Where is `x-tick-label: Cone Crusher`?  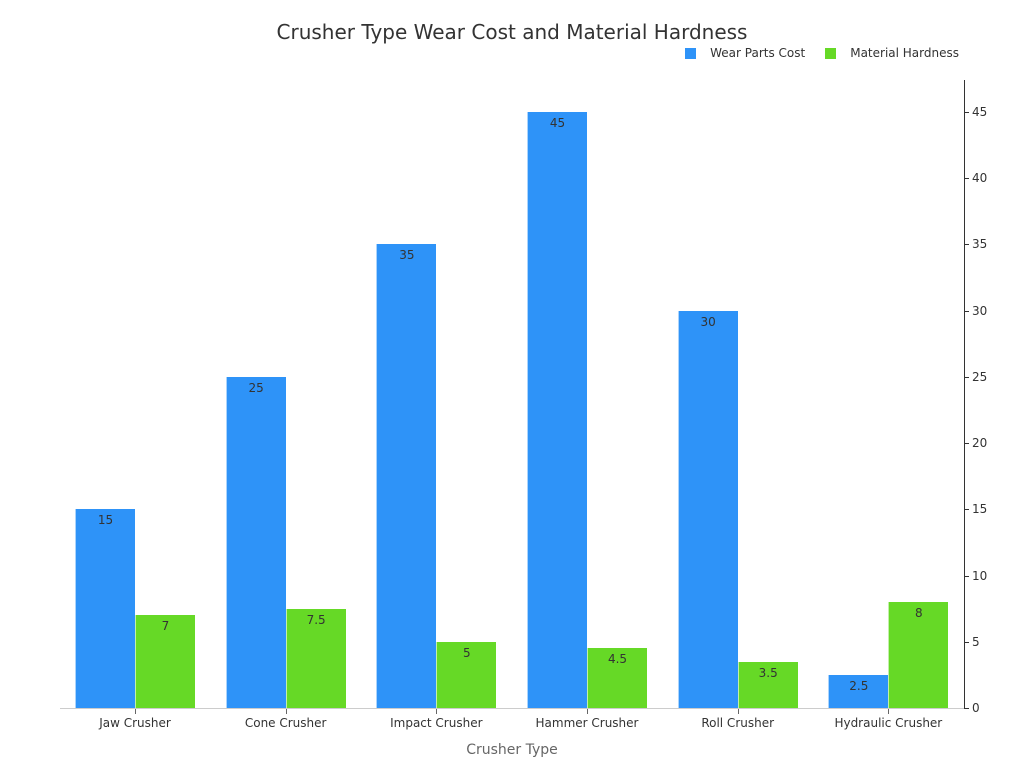
x-tick-label: Cone Crusher is located at coordinates (285, 723).